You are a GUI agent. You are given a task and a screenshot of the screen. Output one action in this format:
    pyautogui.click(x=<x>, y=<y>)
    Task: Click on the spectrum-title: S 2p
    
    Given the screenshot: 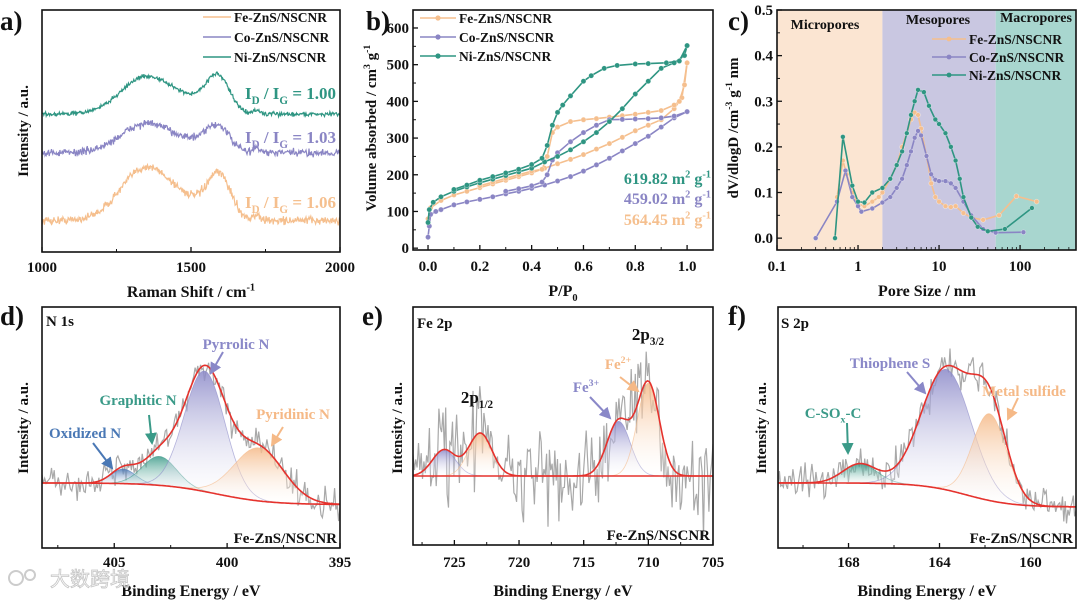 What is the action you would take?
    pyautogui.click(x=795, y=324)
    